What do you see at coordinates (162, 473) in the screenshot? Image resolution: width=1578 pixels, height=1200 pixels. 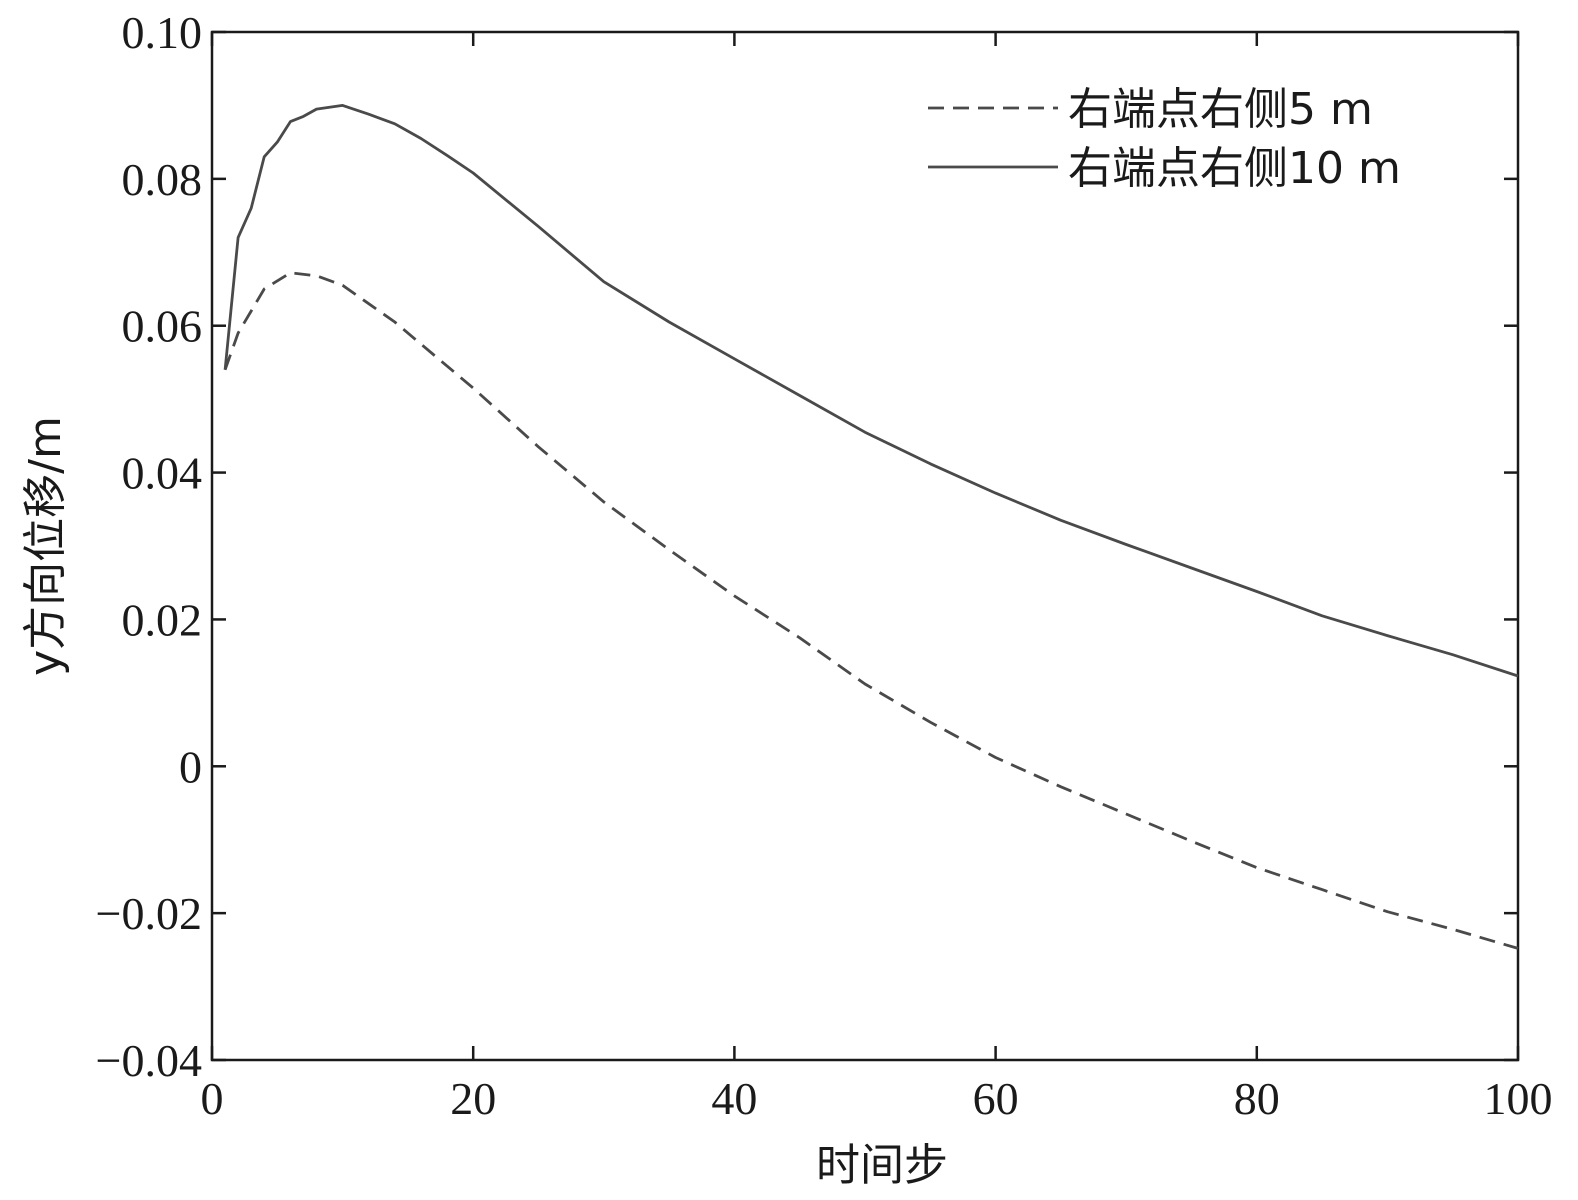 I see `y-tick-label: 0.04` at bounding box center [162, 473].